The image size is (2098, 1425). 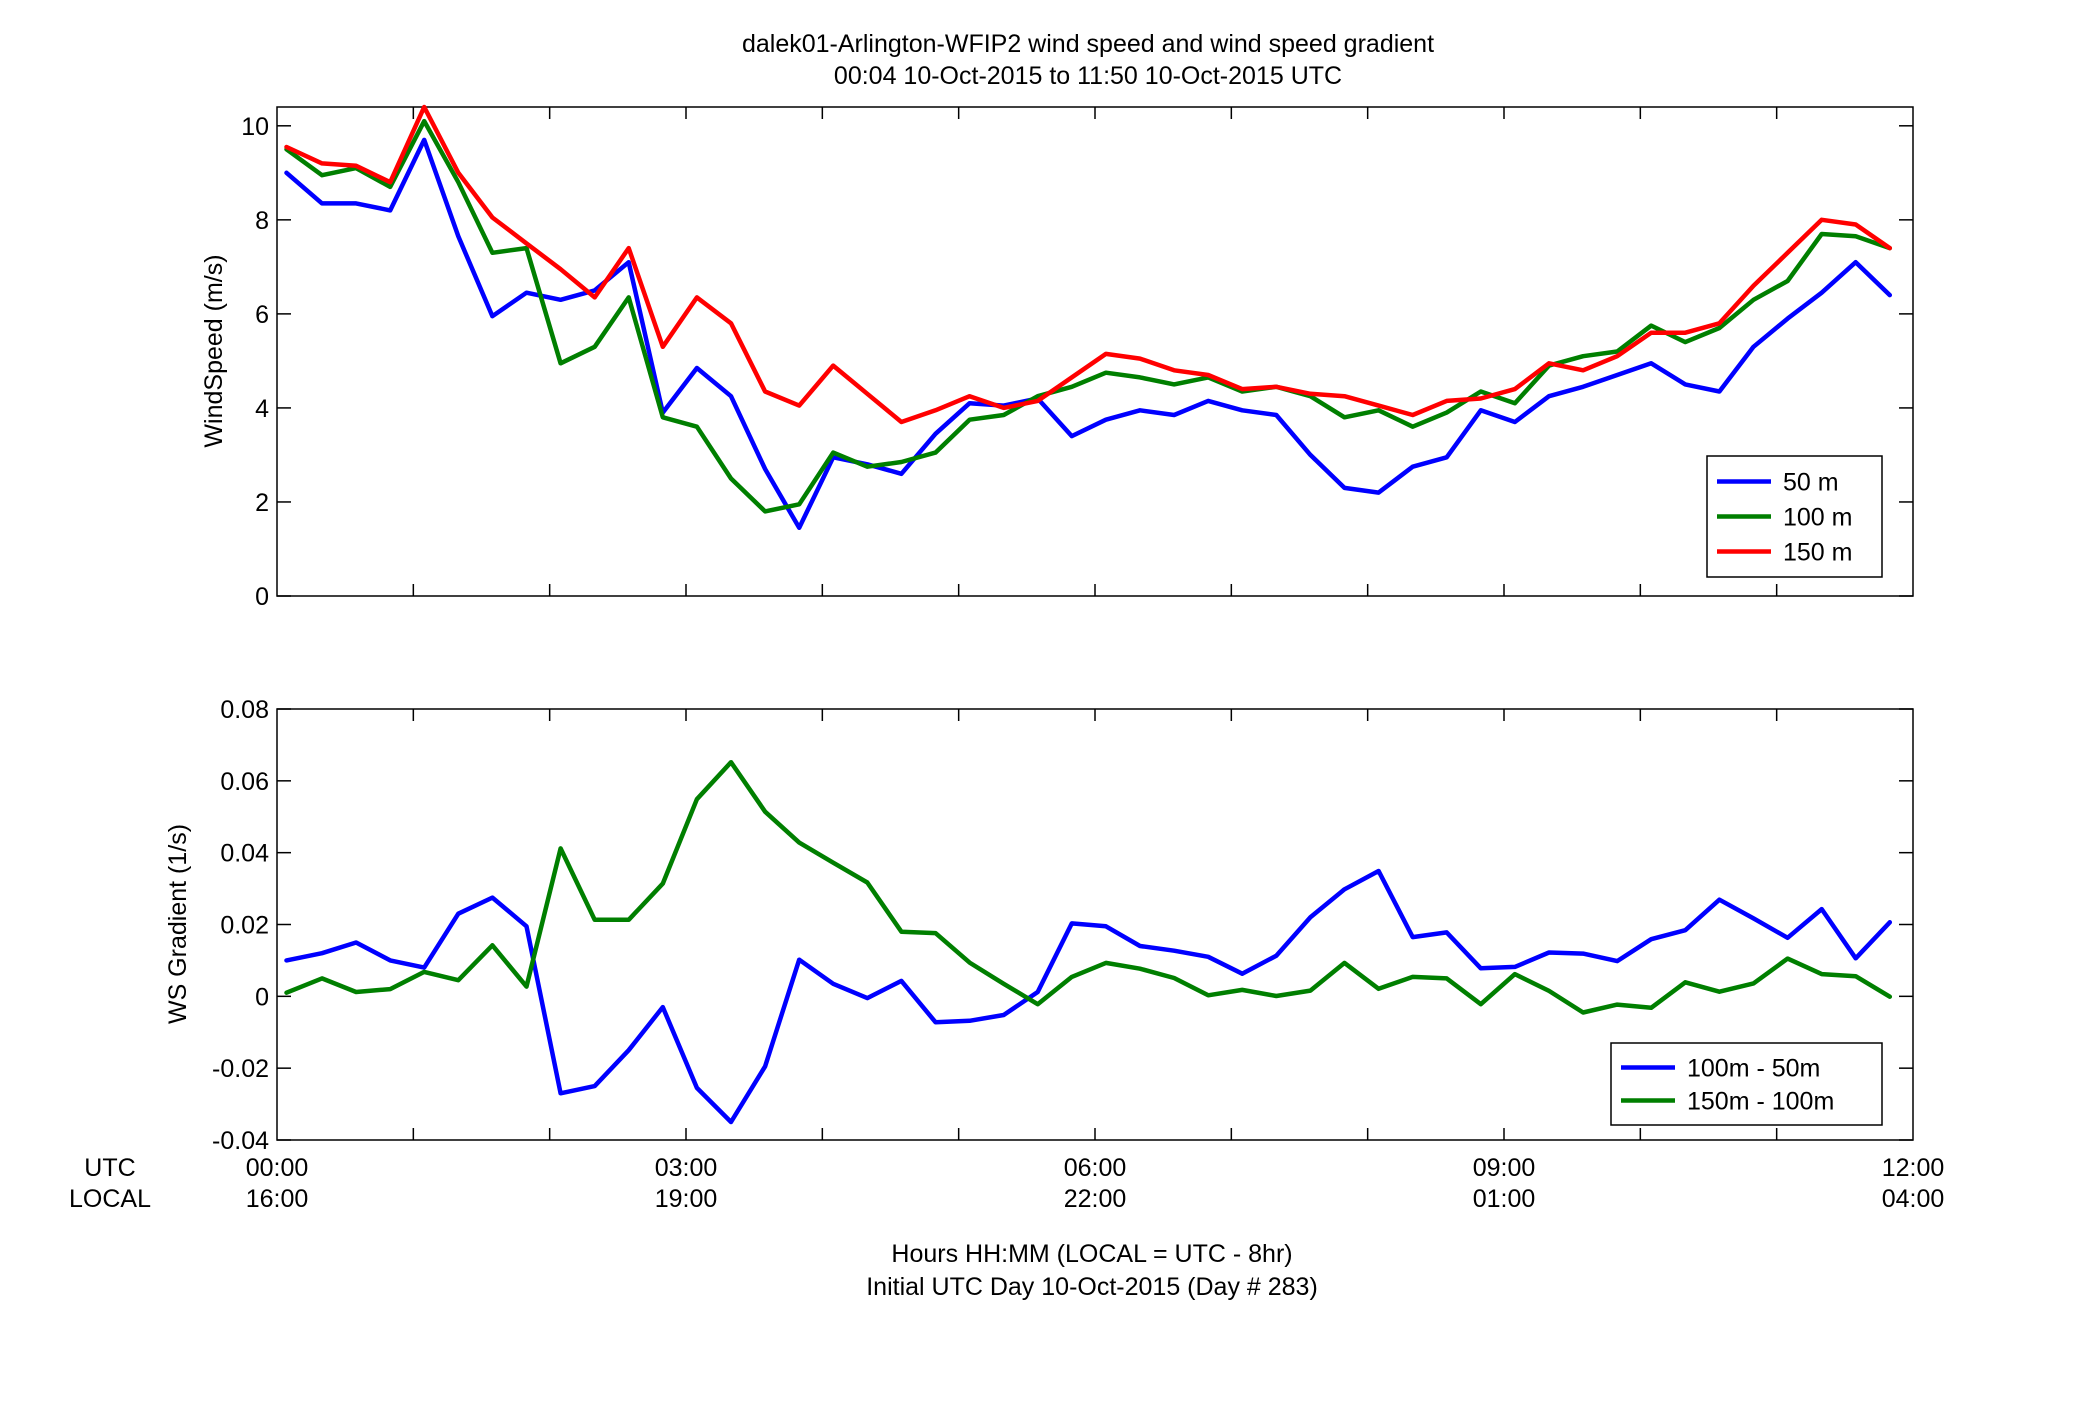 I want to click on gradient-y-tick-label: 0.04, so click(x=244, y=854).